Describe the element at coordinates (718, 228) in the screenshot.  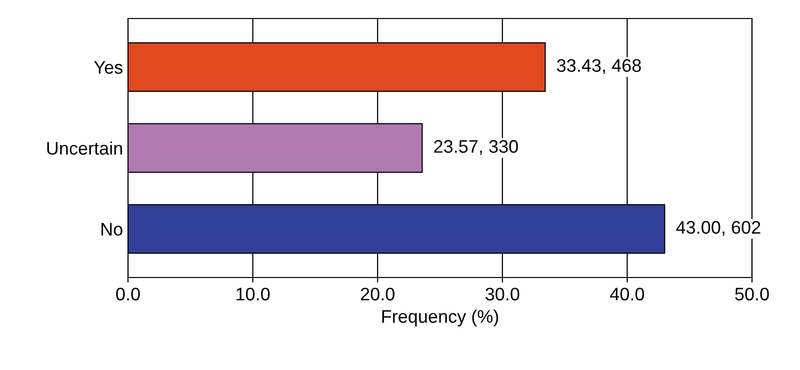
I see `data-label: 43.00, 602` at that location.